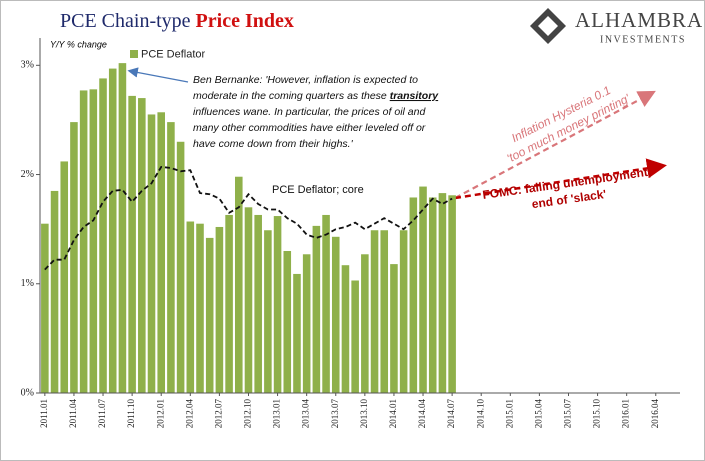 The width and height of the screenshot is (705, 461). What do you see at coordinates (639, 20) in the screenshot?
I see `logo-text: ALHAMBRA` at bounding box center [639, 20].